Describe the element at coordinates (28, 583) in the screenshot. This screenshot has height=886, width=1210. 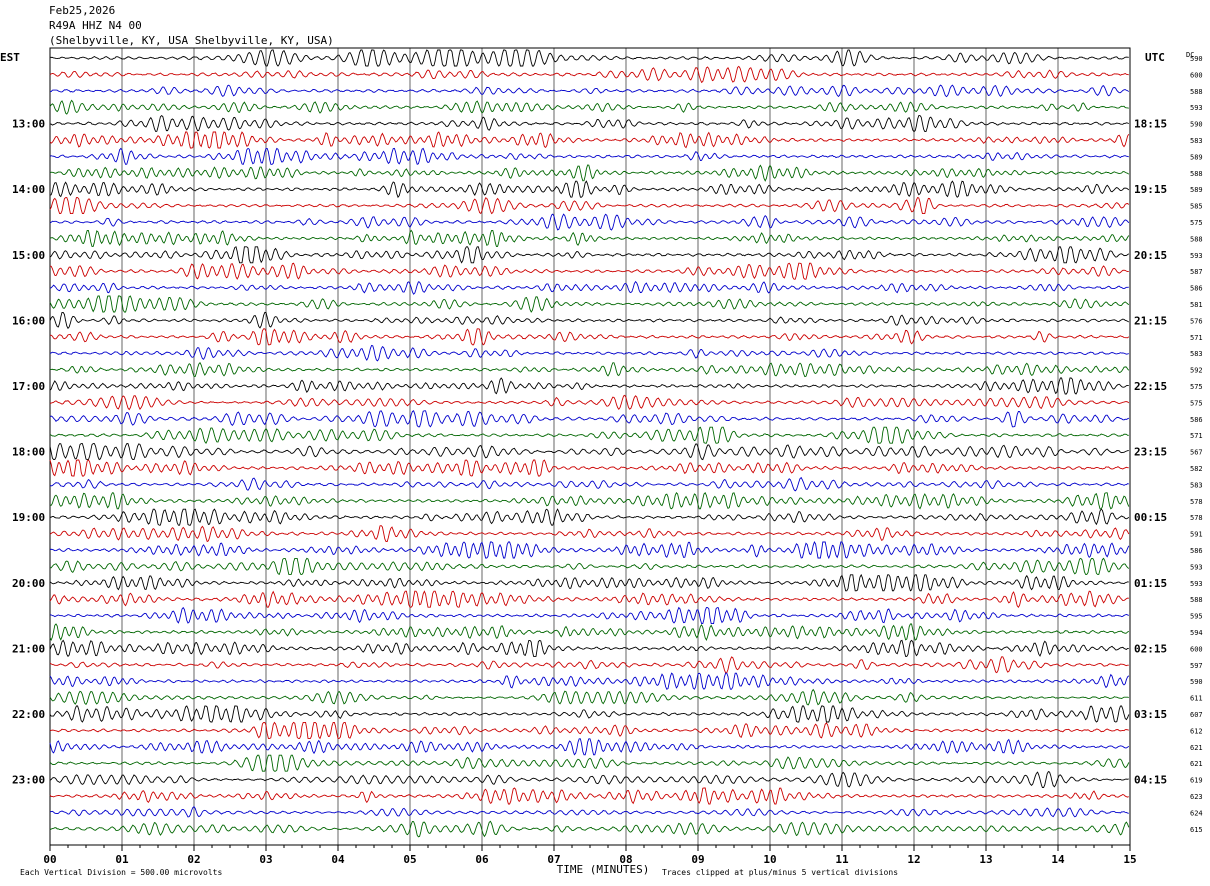
I see `est-hour-label: 20:00` at that location.